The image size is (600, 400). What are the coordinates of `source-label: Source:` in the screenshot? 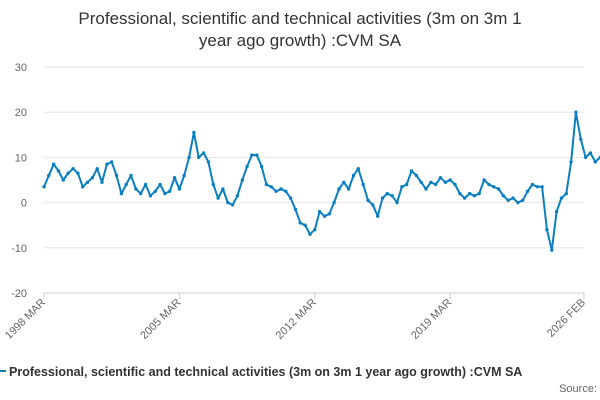 It's located at (578, 389).